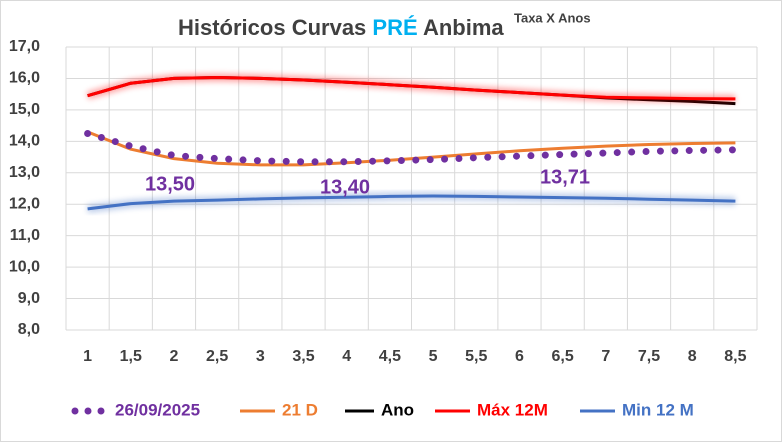 The width and height of the screenshot is (782, 442). What do you see at coordinates (24, 141) in the screenshot?
I see `y-tick-label: 14,0` at bounding box center [24, 141].